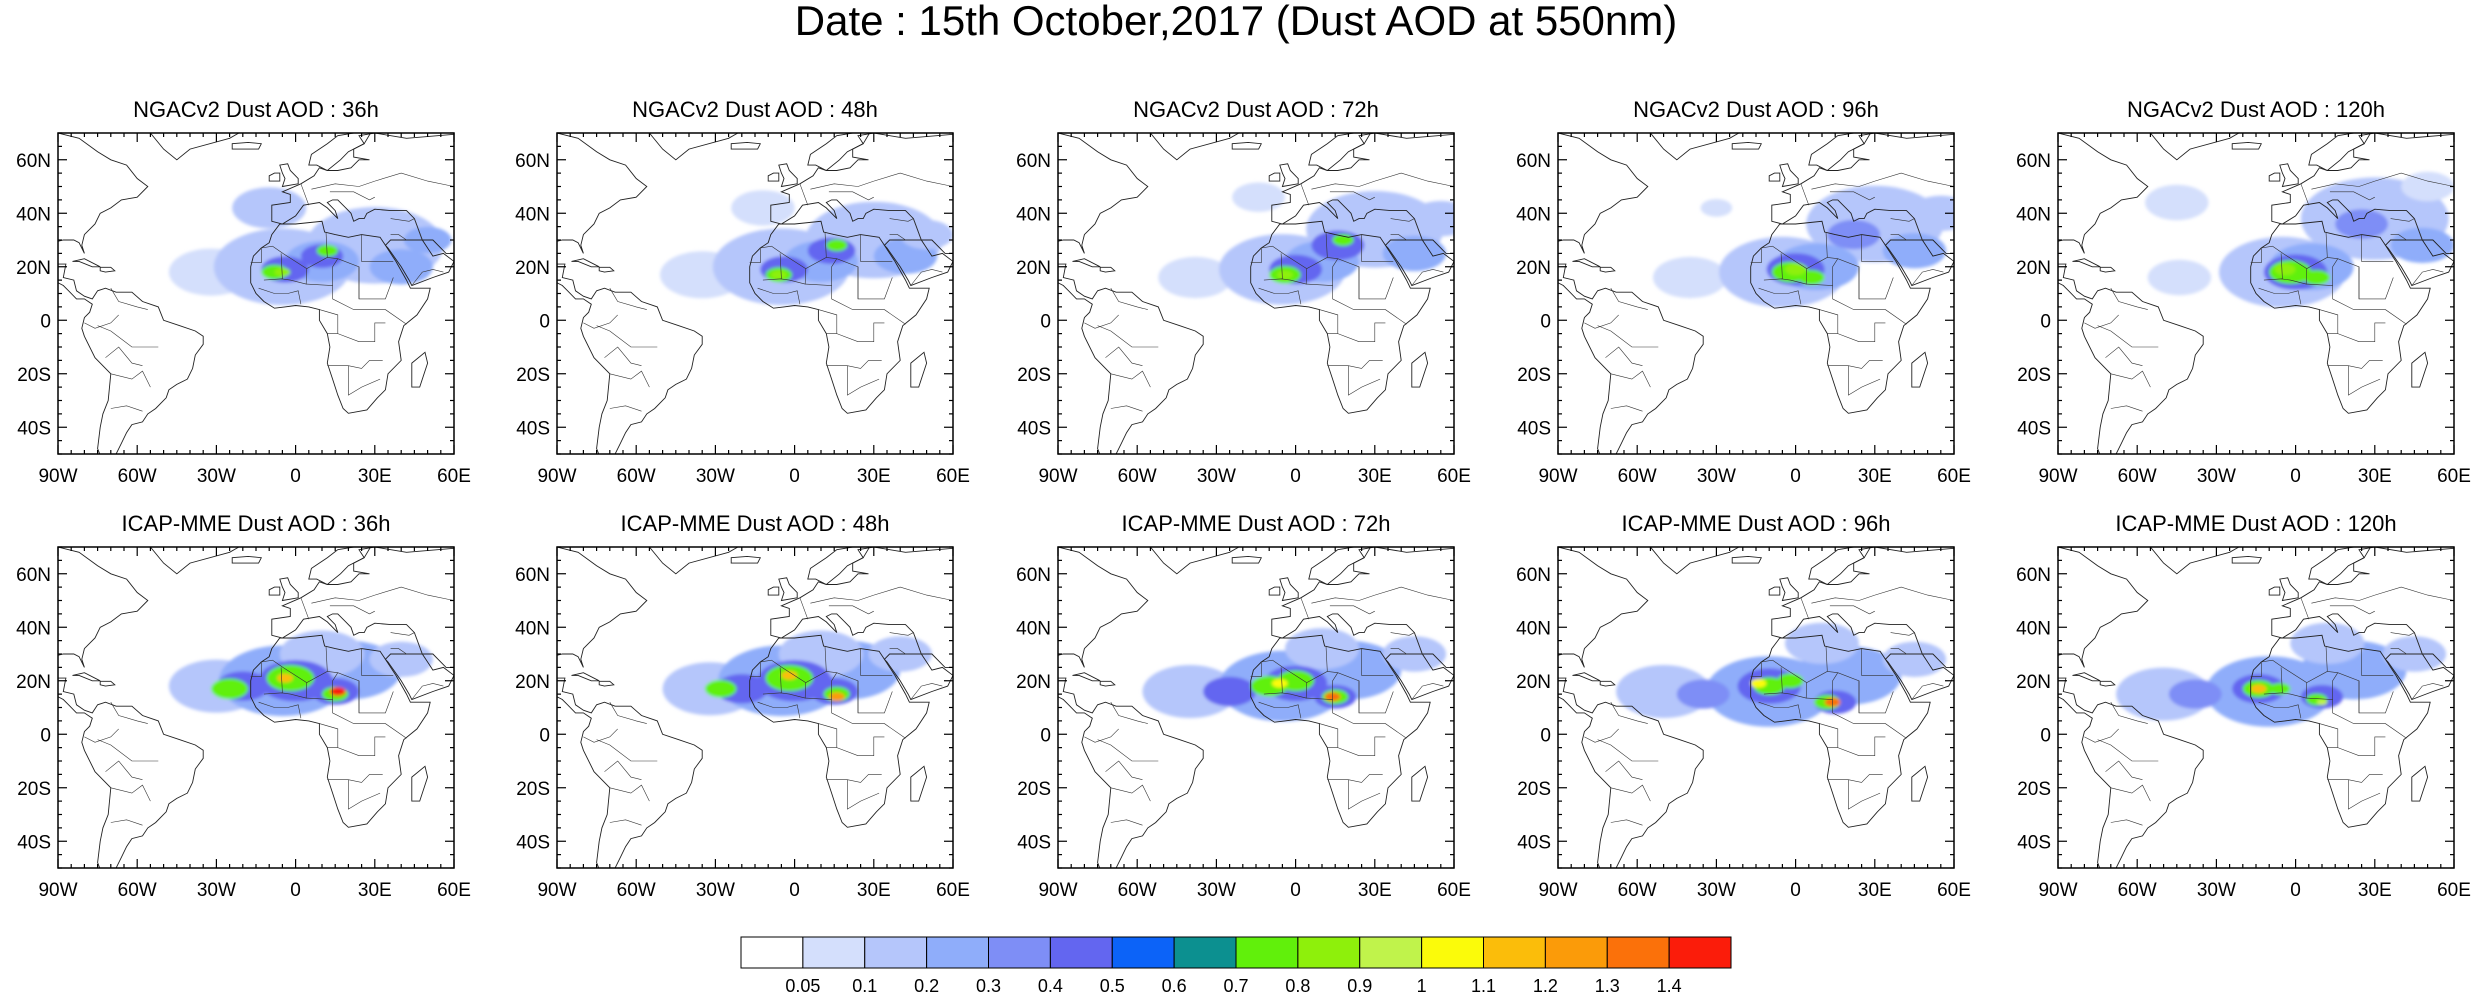 This screenshot has height=994, width=2472. I want to click on country-borders, so click(2269, 706).